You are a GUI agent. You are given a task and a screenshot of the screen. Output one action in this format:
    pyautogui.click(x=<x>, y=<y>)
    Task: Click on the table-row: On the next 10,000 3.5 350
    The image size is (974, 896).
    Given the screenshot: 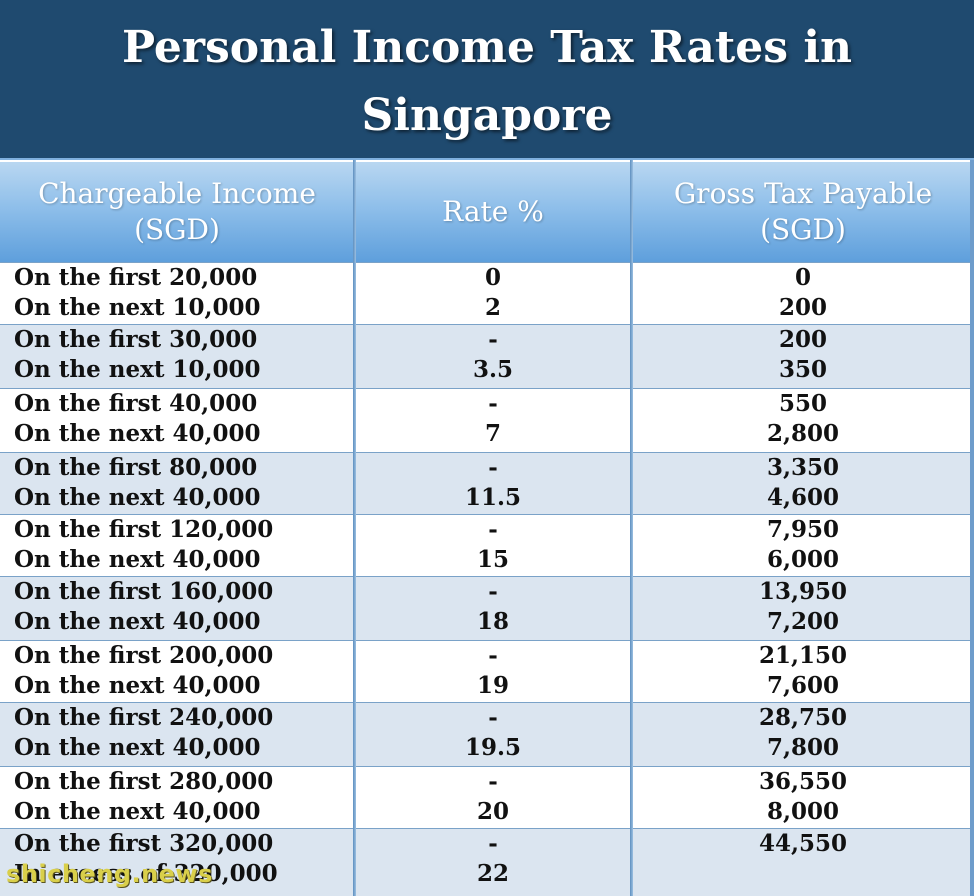 What is the action you would take?
    pyautogui.click(x=487, y=370)
    